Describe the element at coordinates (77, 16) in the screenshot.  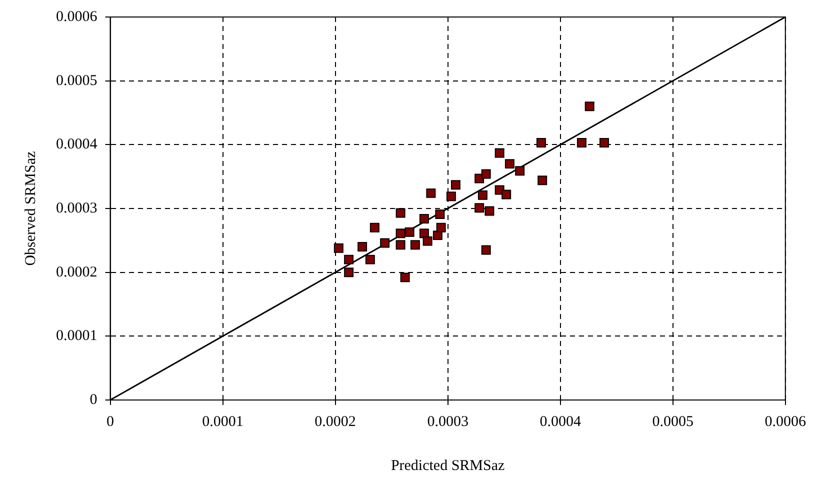
I see `y-tick-label: 0.0006` at that location.